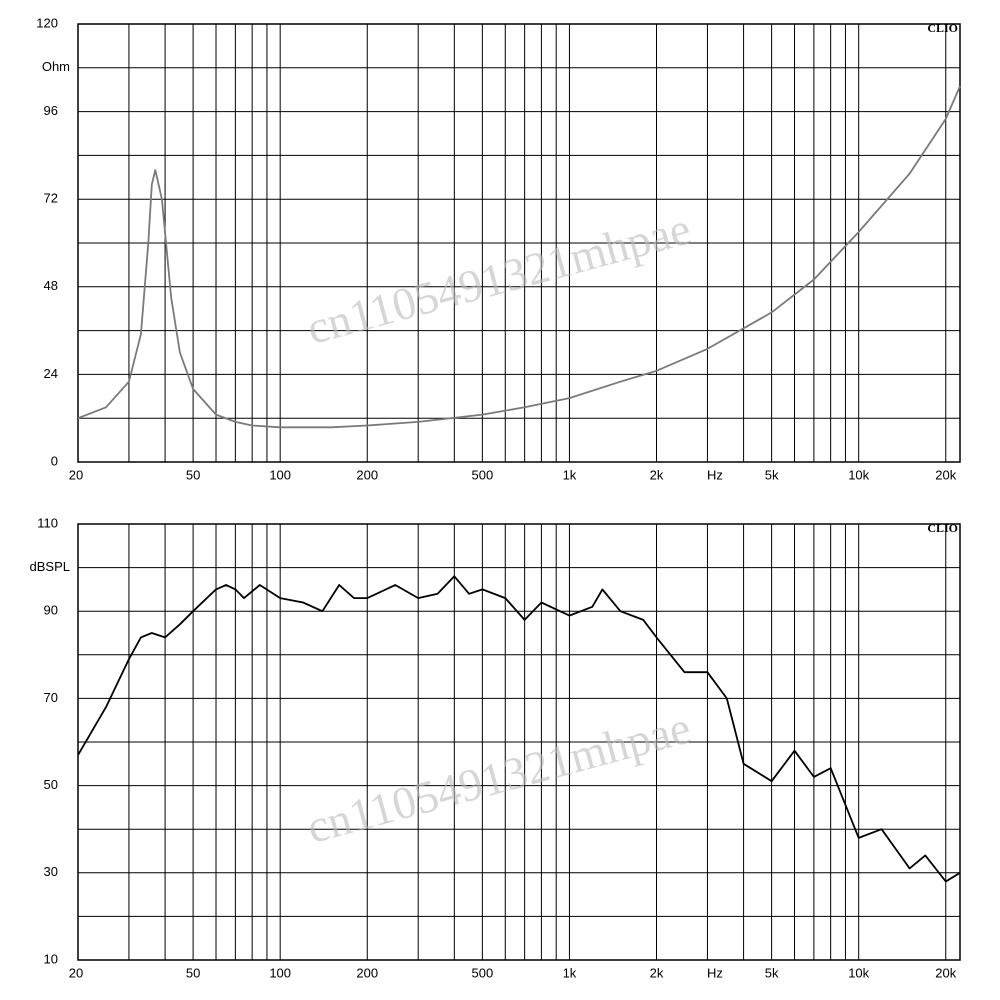  I want to click on y-tick-label: 90, so click(51, 610).